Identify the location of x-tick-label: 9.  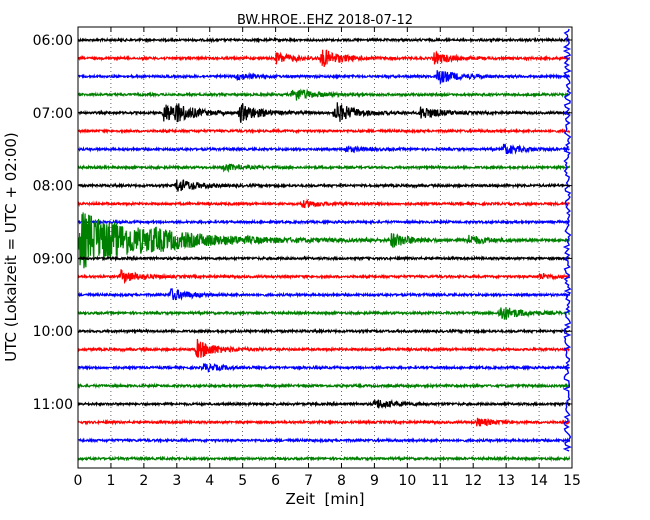
(374, 481).